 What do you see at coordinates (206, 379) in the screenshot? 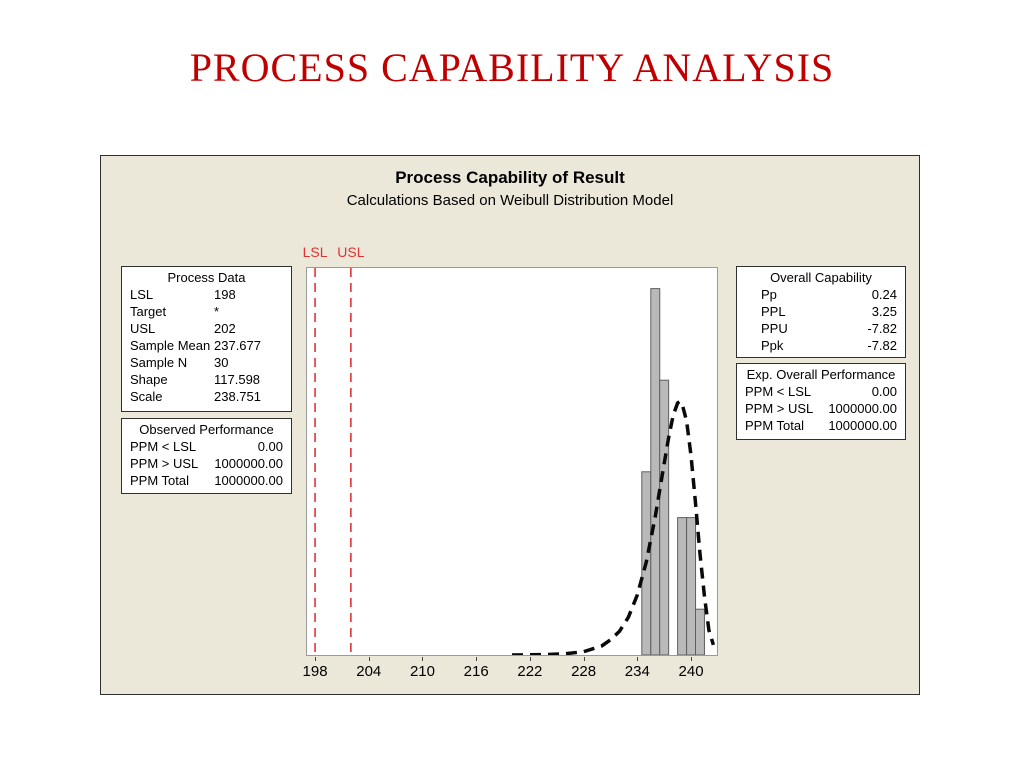
I see `stat-row: Shape 117.598` at bounding box center [206, 379].